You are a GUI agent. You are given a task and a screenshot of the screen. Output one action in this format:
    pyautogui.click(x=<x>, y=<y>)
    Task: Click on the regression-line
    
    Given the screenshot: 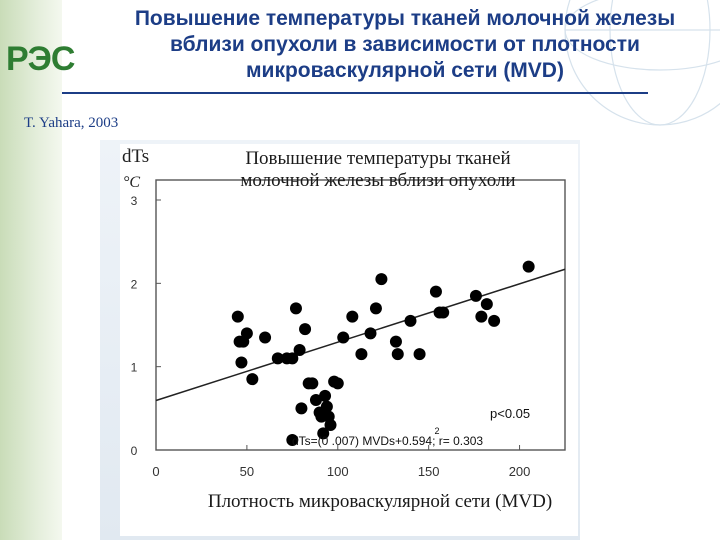 What is the action you would take?
    pyautogui.click(x=360, y=335)
    